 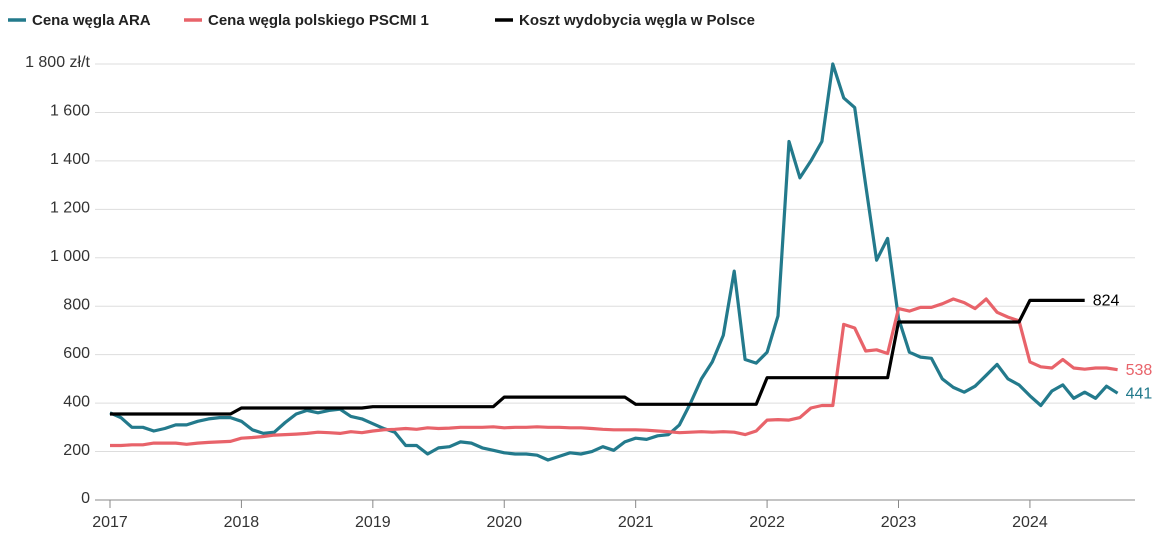 What do you see at coordinates (636, 522) in the screenshot?
I see `x-tick-label: 2021` at bounding box center [636, 522].